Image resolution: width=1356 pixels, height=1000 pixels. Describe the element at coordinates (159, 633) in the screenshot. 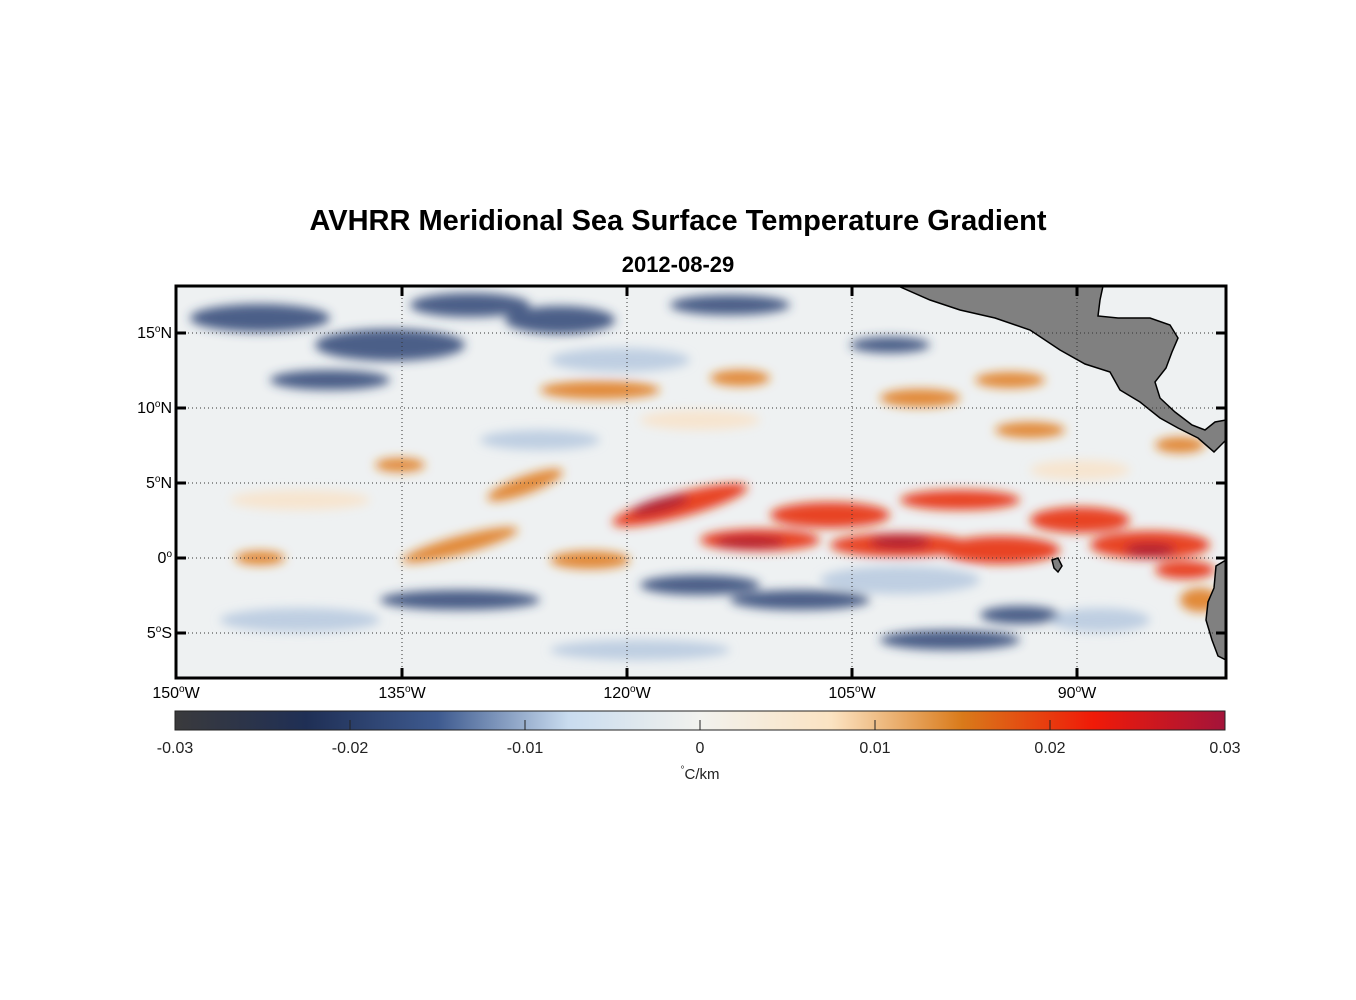

I see `lat-label-5s: 5oS` at that location.